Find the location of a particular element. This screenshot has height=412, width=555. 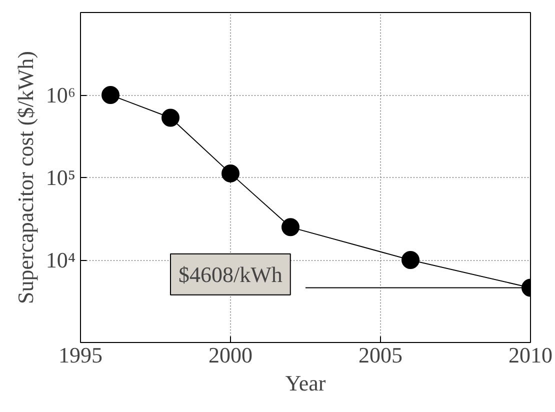

x-tick-label: 1995 is located at coordinates (80, 355).